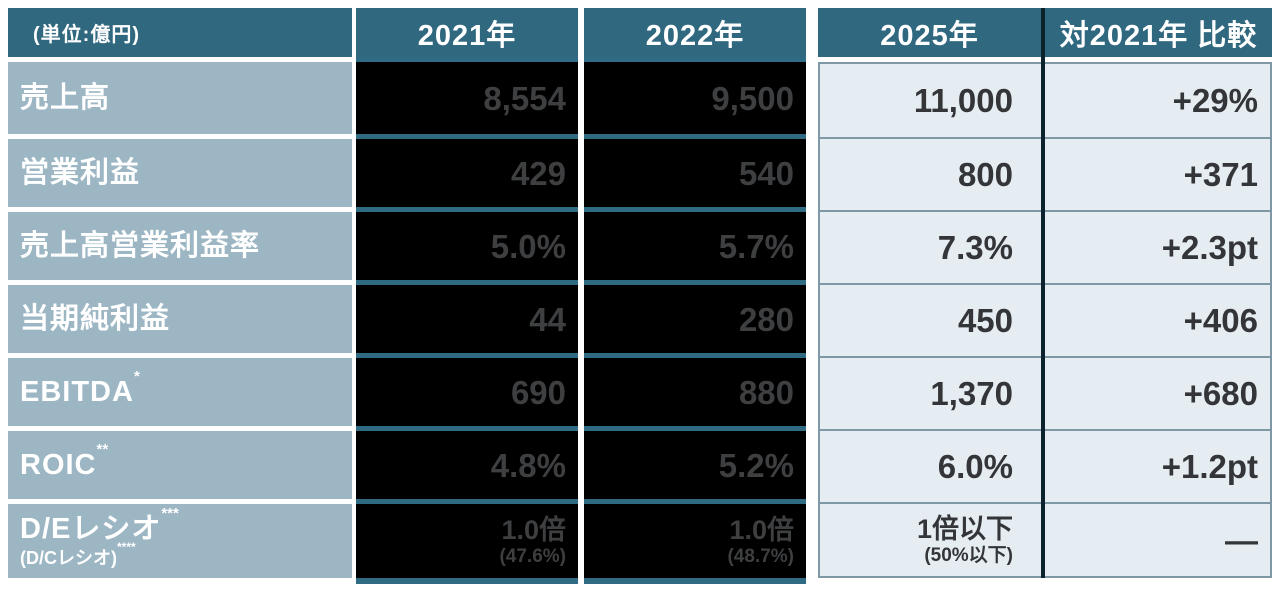 Image resolution: width=1280 pixels, height=589 pixels. I want to click on value-2021-roic: 4.8%, so click(467, 465).